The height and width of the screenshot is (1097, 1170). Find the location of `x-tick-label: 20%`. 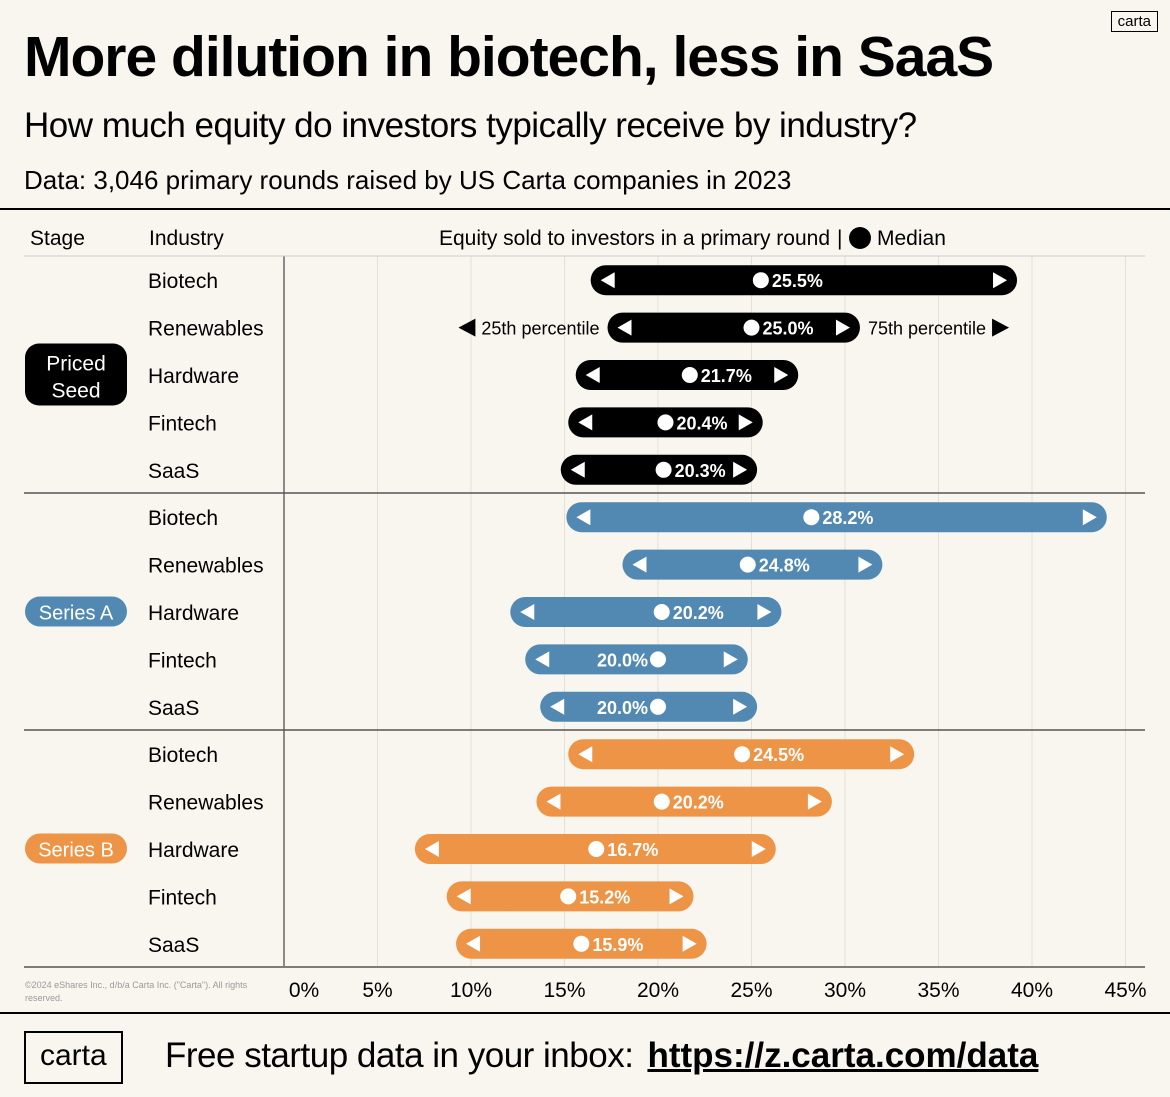

x-tick-label: 20% is located at coordinates (658, 990).